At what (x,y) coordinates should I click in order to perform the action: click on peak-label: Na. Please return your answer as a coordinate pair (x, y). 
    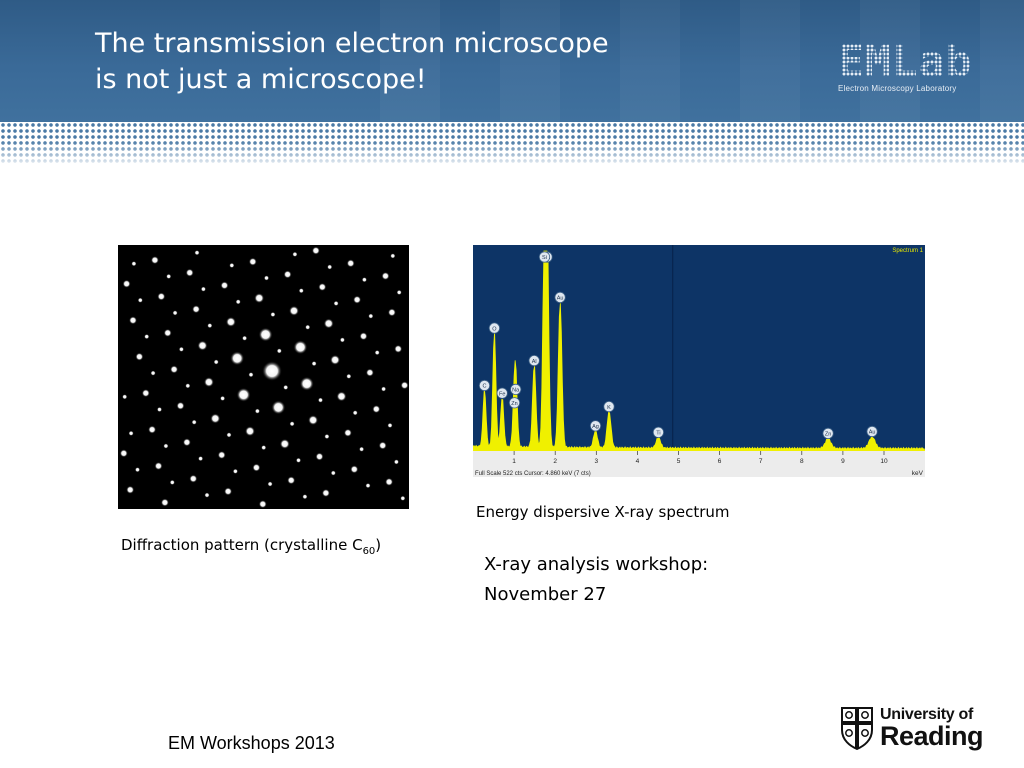
    Looking at the image, I should click on (516, 389).